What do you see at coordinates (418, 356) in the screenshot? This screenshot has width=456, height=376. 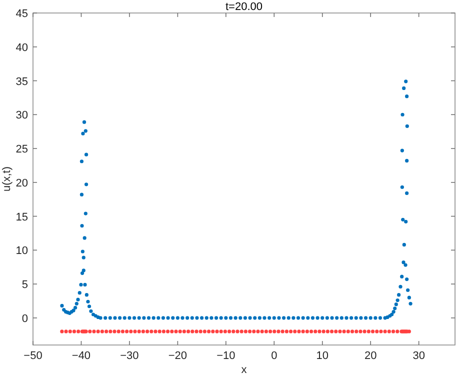 I see `x-tick-label: 30` at bounding box center [418, 356].